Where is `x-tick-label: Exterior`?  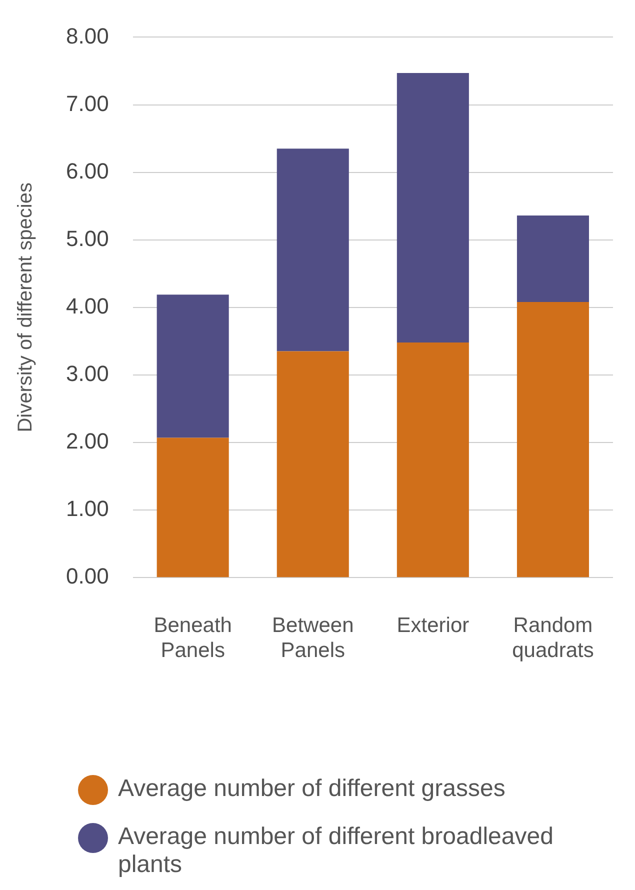
x-tick-label: Exterior is located at coordinates (433, 625).